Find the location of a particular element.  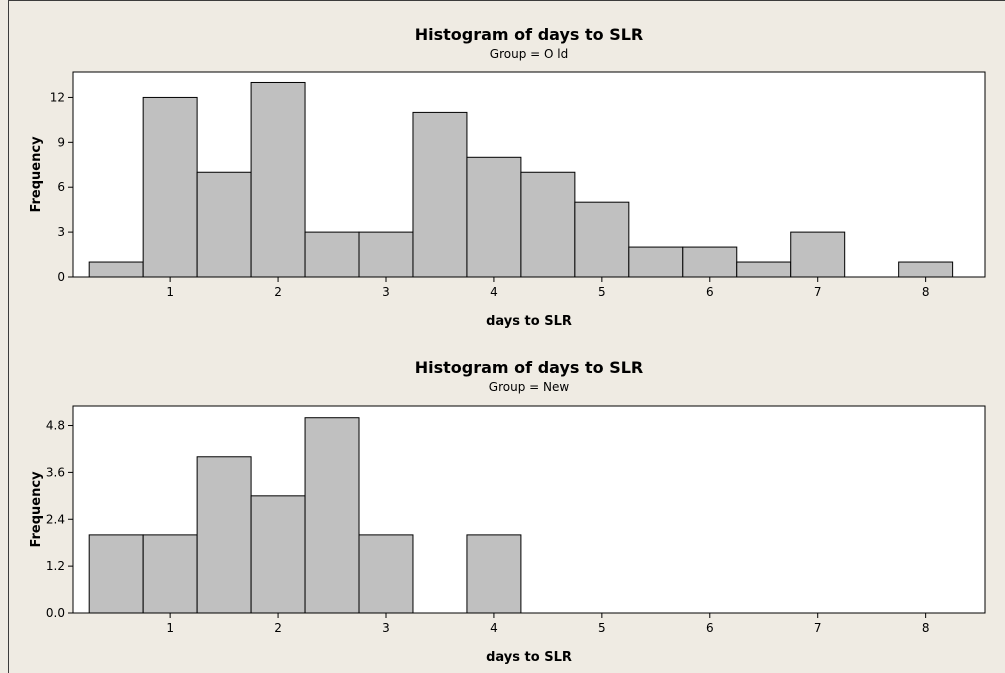

y-tick-label: 3.6 is located at coordinates (55, 472).